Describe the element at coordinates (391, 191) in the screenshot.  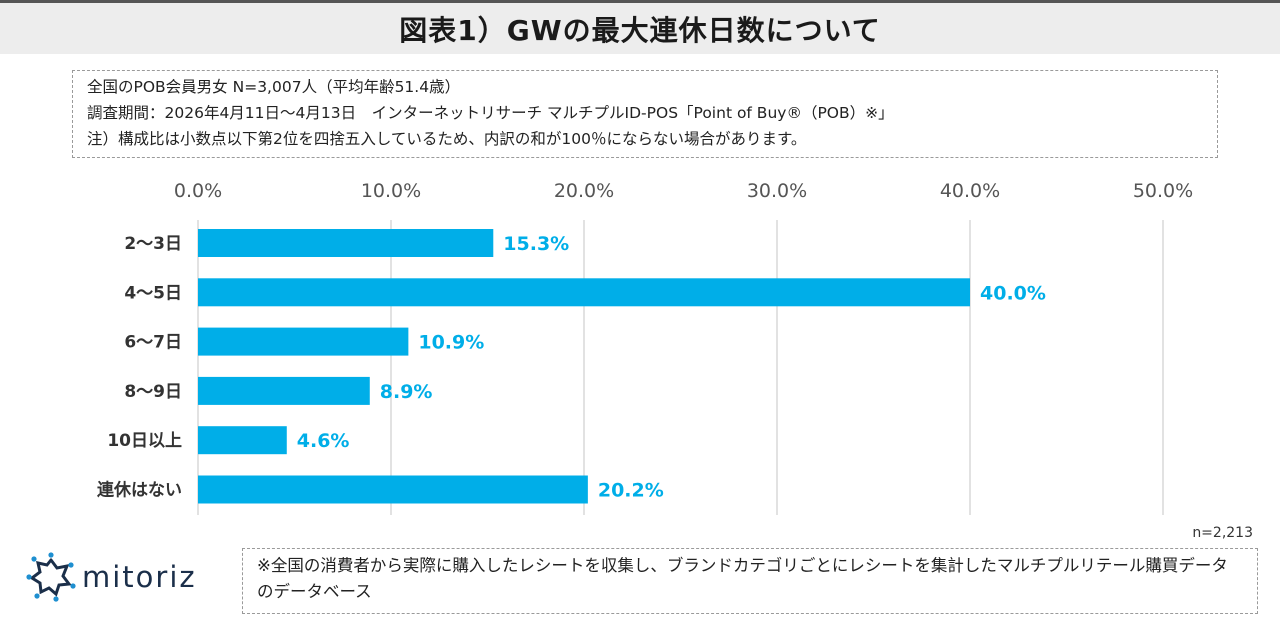
I see `x-tick-label: 10.0%` at that location.